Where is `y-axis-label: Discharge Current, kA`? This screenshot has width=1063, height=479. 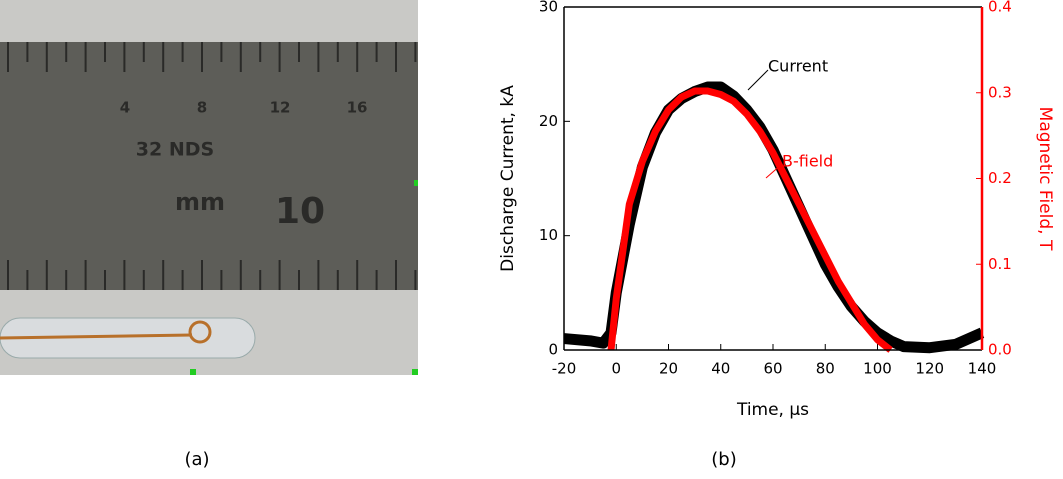
y-axis-label: Discharge Current, kA is located at coordinates (508, 178).